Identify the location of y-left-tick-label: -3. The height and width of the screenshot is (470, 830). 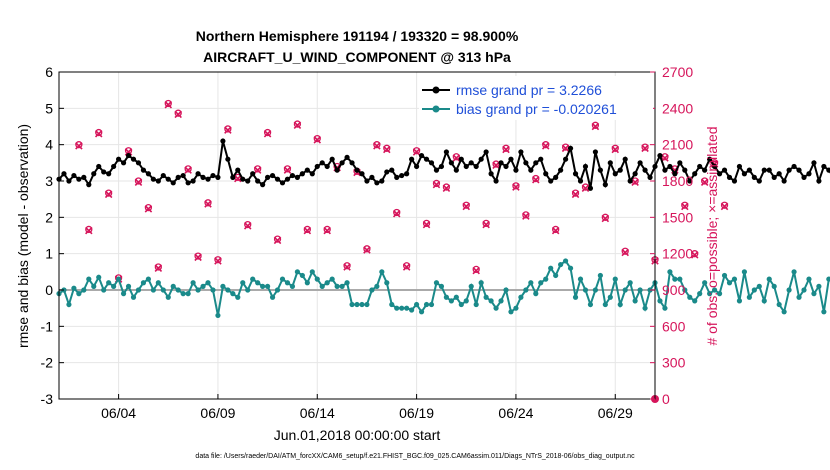
(47, 399).